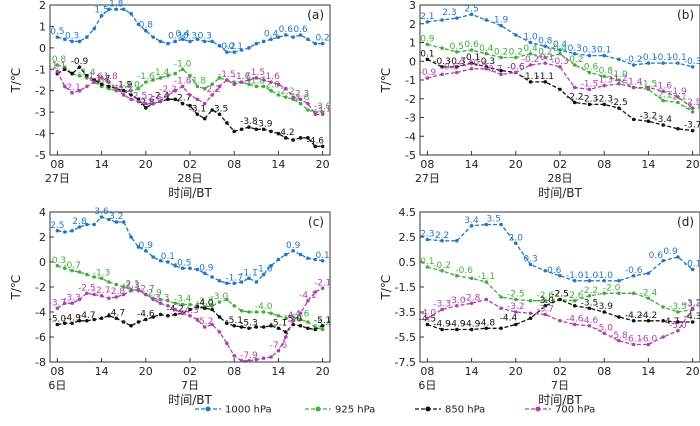 The width and height of the screenshot is (700, 426). Describe the element at coordinates (264, 307) in the screenshot. I see `data-label: -4.0` at that location.